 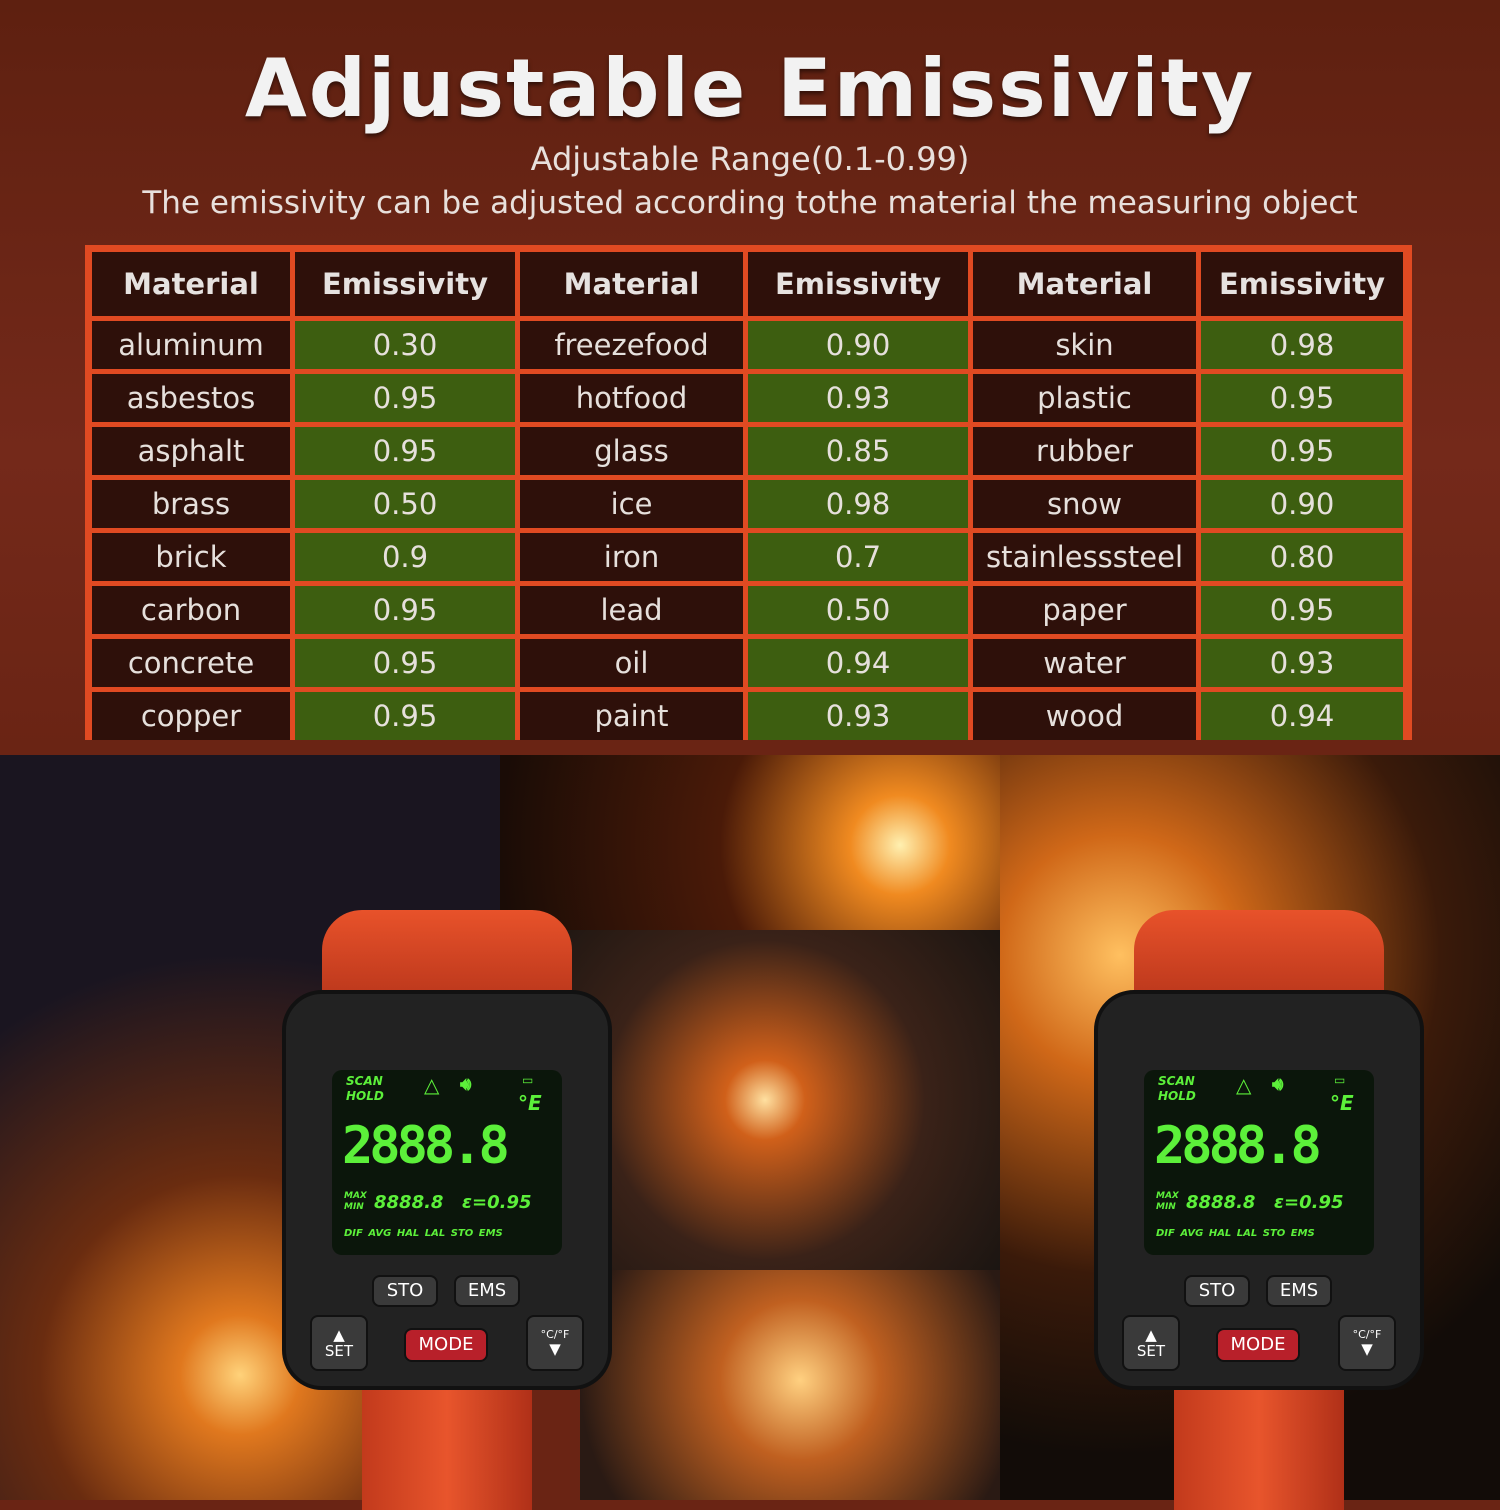 What do you see at coordinates (1084, 504) in the screenshot?
I see `material-cell: snow` at bounding box center [1084, 504].